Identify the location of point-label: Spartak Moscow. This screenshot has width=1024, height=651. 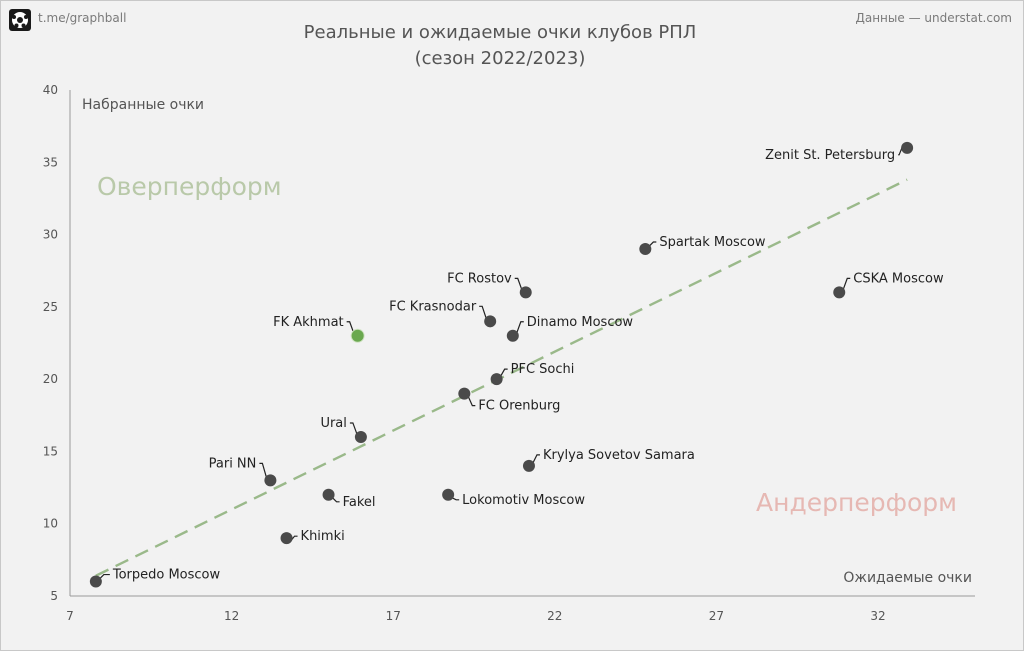
(712, 242).